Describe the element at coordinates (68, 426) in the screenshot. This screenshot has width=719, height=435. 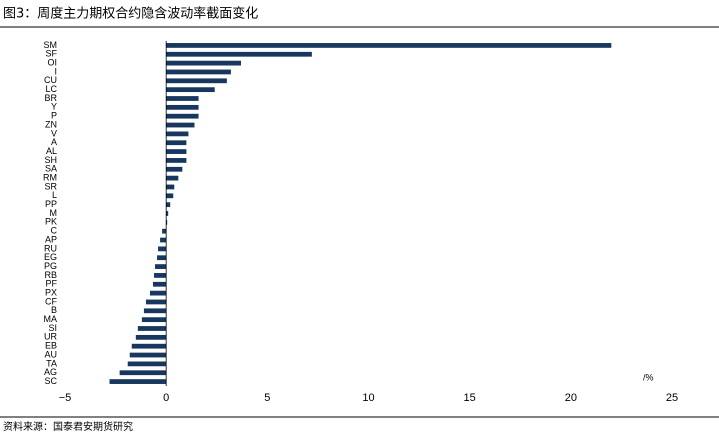
I see `source-note: 资料来源：国泰君安期货研究` at that location.